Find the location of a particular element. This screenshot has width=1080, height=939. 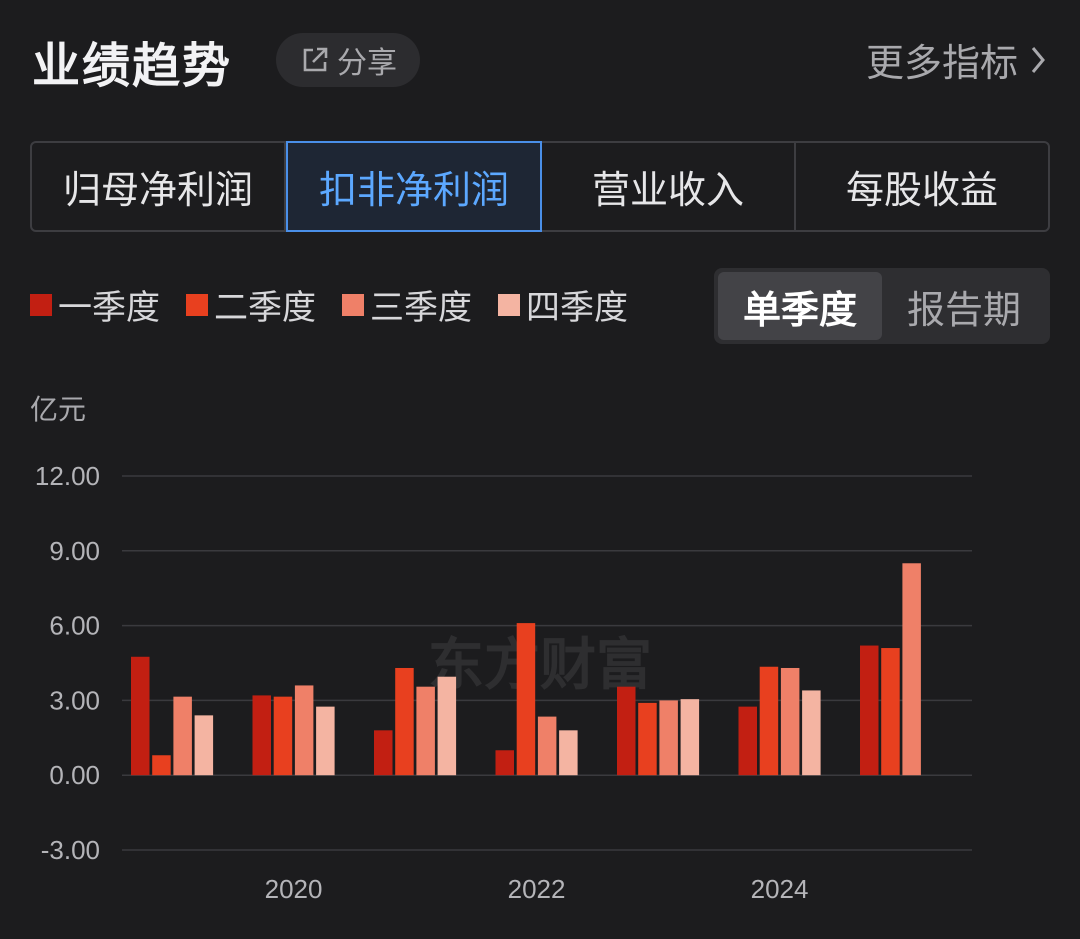

more-indicators-link: 更多指标 is located at coordinates (957, 59).